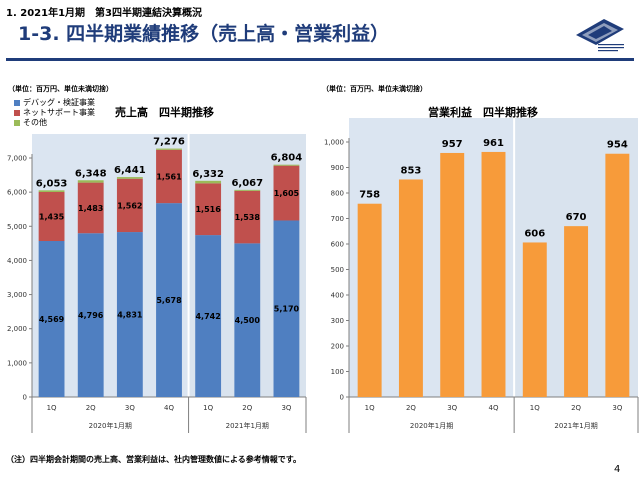 The width and height of the screenshot is (640, 479). I want to click on segment-label: 4,796, so click(91, 315).